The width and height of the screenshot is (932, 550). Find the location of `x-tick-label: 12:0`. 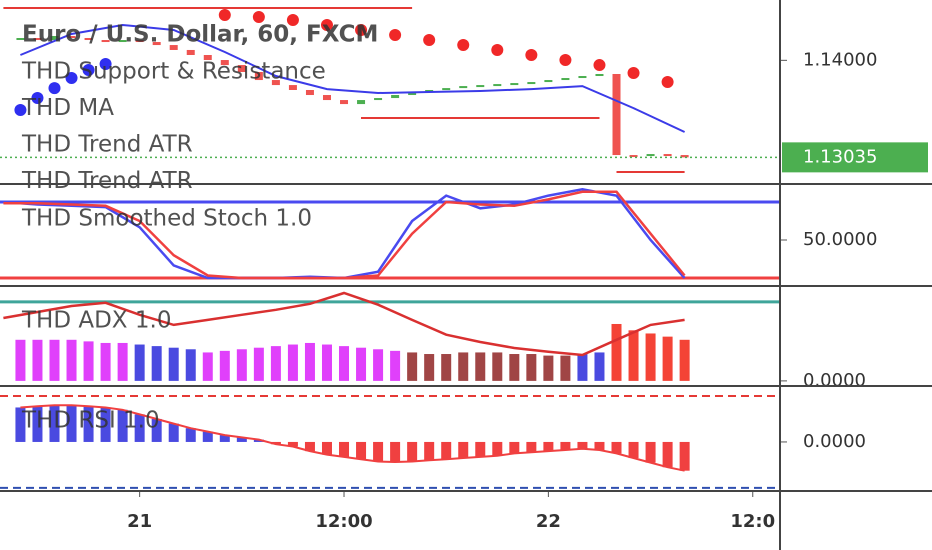

x-tick-label: 12:0 is located at coordinates (752, 521).